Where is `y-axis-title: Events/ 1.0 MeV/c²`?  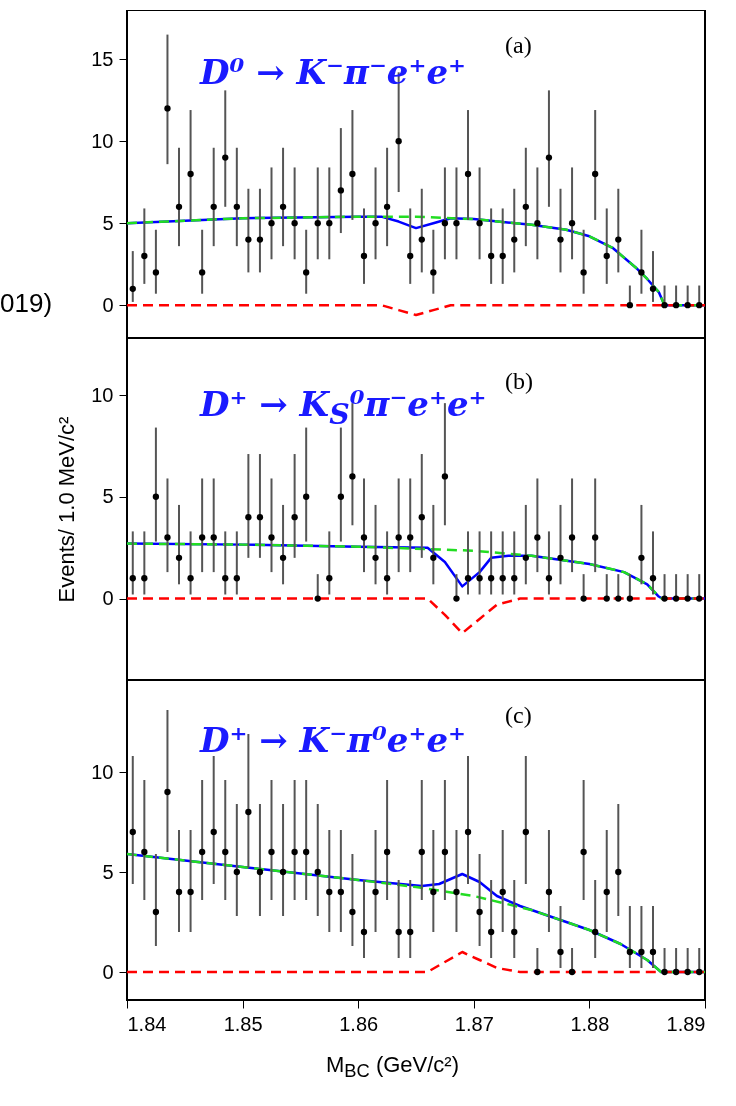
y-axis-title: Events/ 1.0 MeV/c² is located at coordinates (67, 509).